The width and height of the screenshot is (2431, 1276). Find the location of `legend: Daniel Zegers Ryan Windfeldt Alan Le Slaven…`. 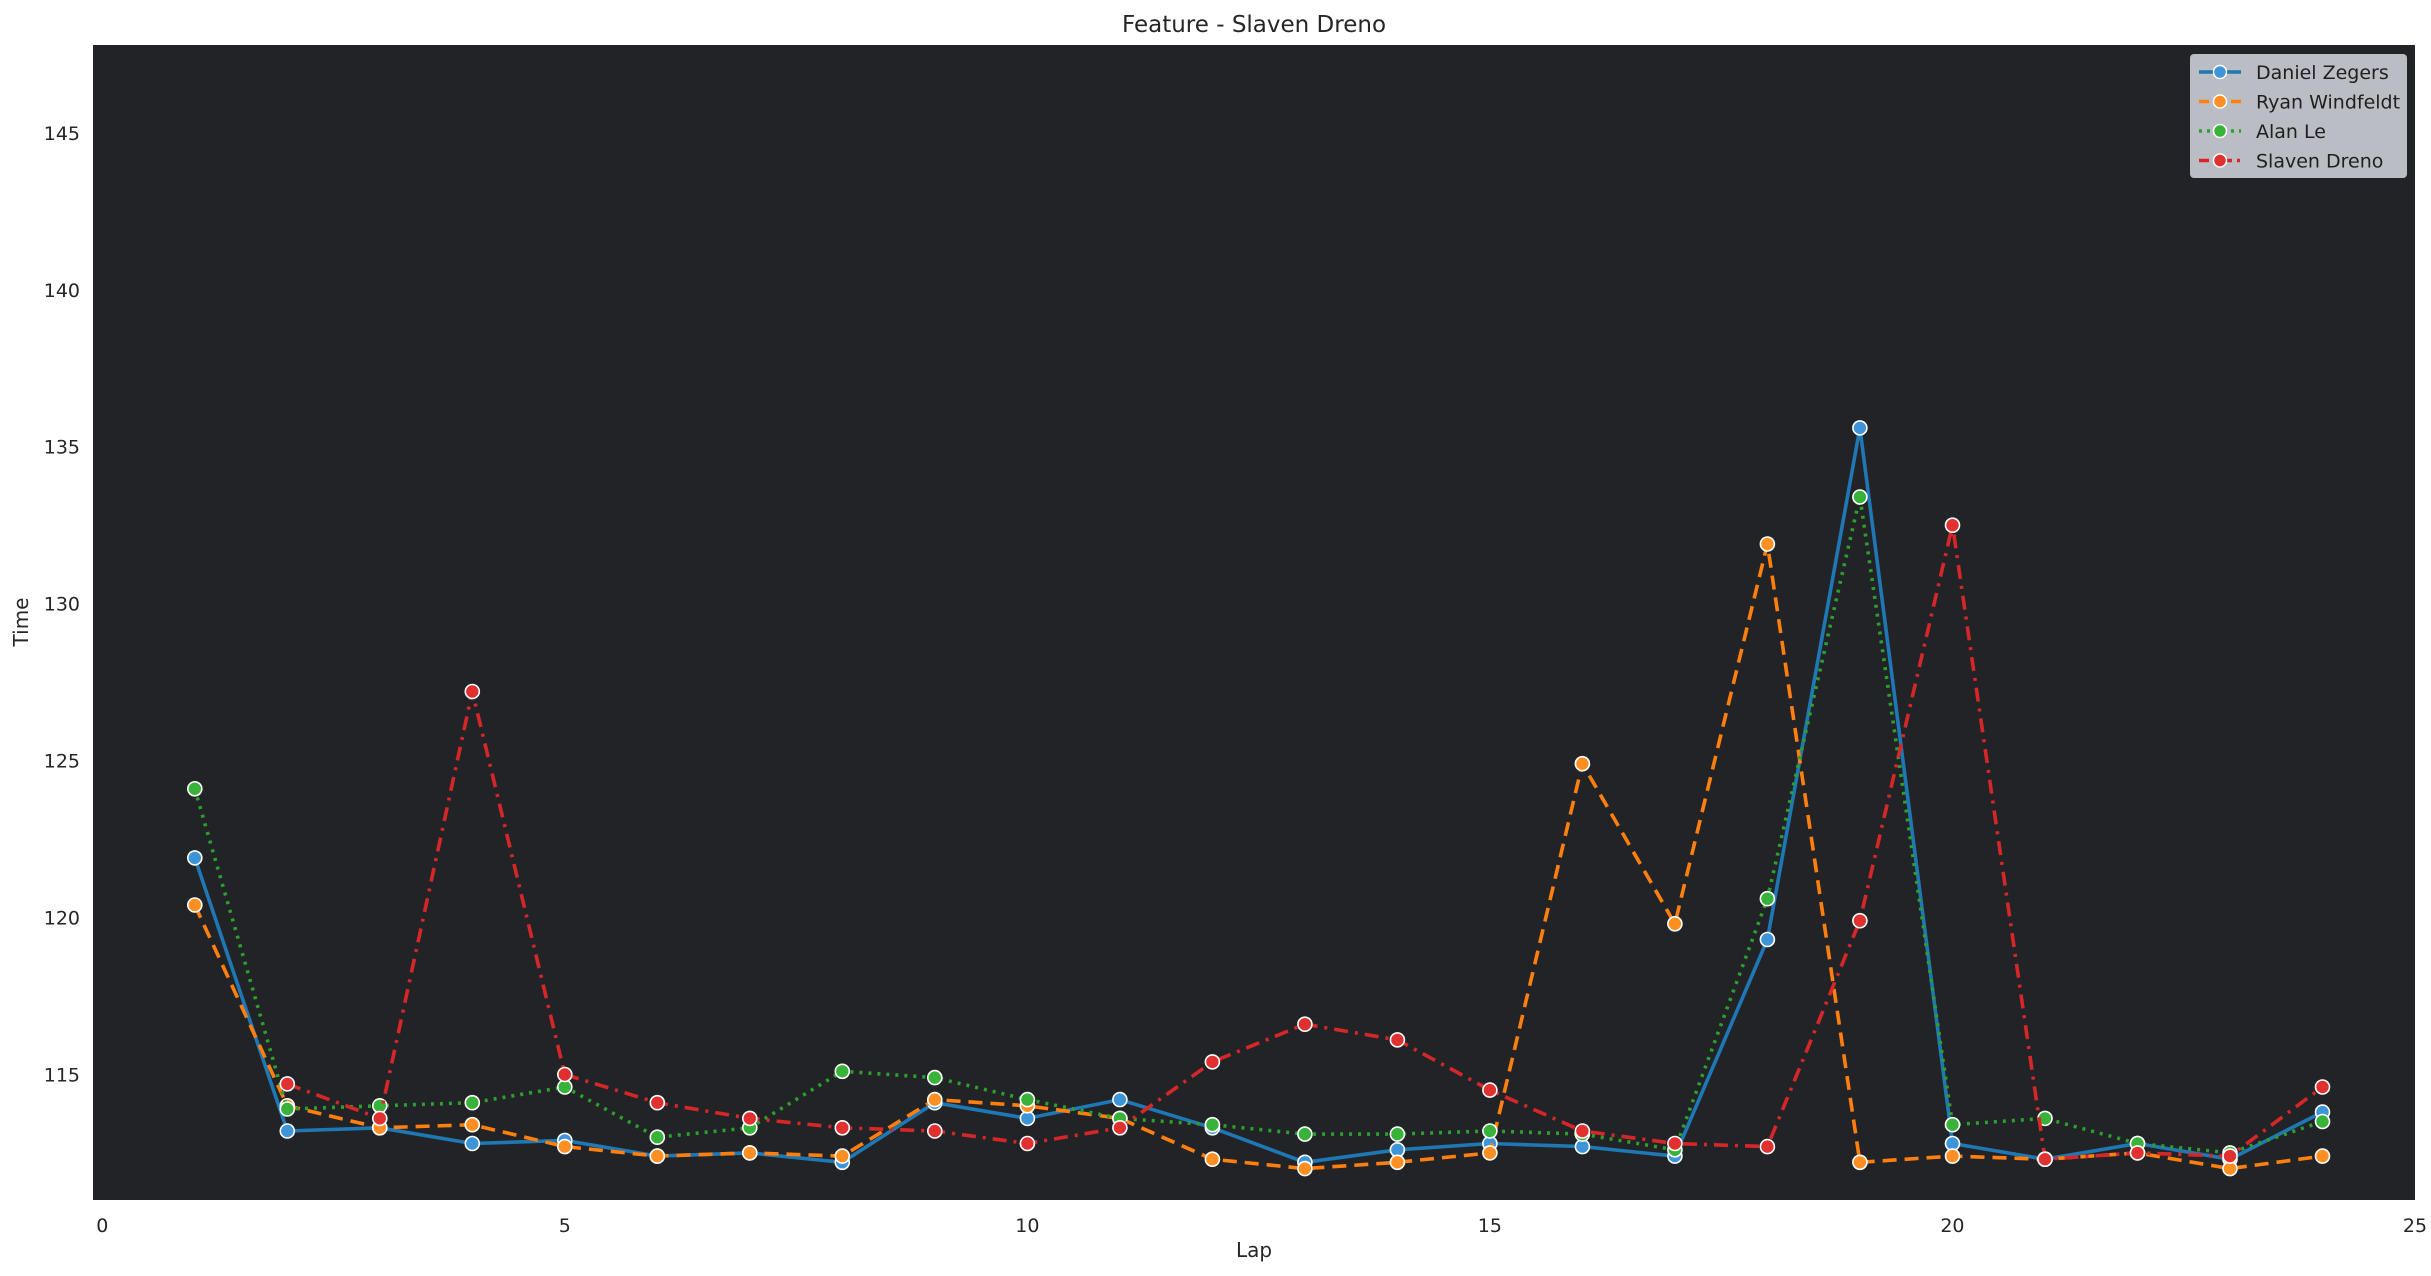

legend: Daniel Zegers Ryan Windfeldt Alan Le Slaven… is located at coordinates (2298, 116).